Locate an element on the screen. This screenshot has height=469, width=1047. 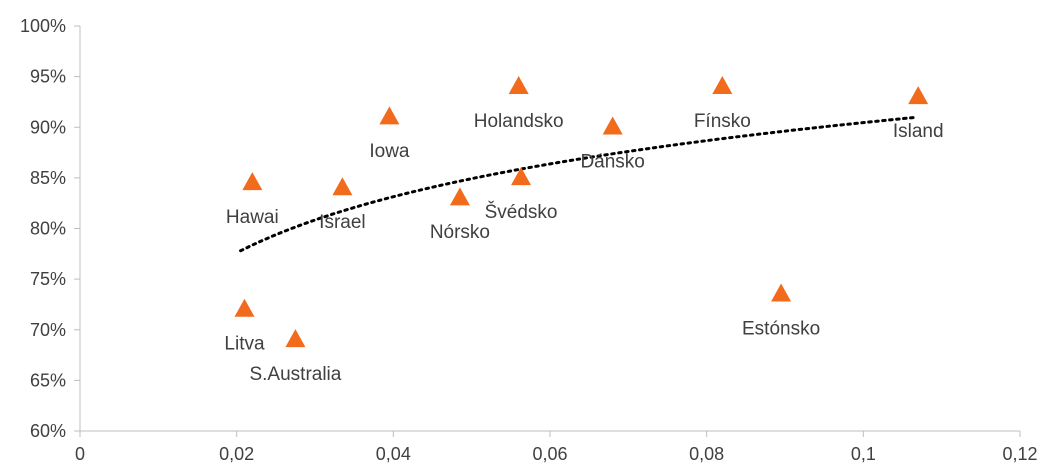
x-tick-label: 0,04 is located at coordinates (393, 454).